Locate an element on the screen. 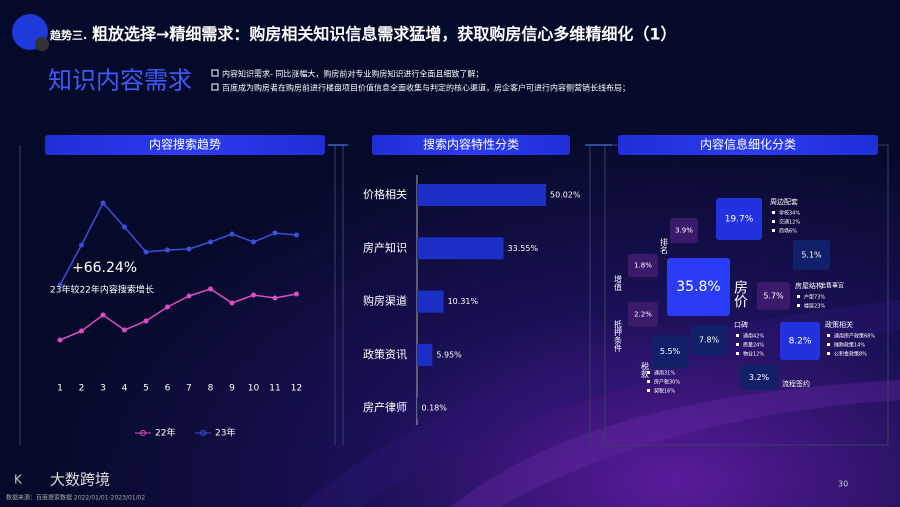 This screenshot has height=507, width=900. tile-label: 口碑 is located at coordinates (741, 324).